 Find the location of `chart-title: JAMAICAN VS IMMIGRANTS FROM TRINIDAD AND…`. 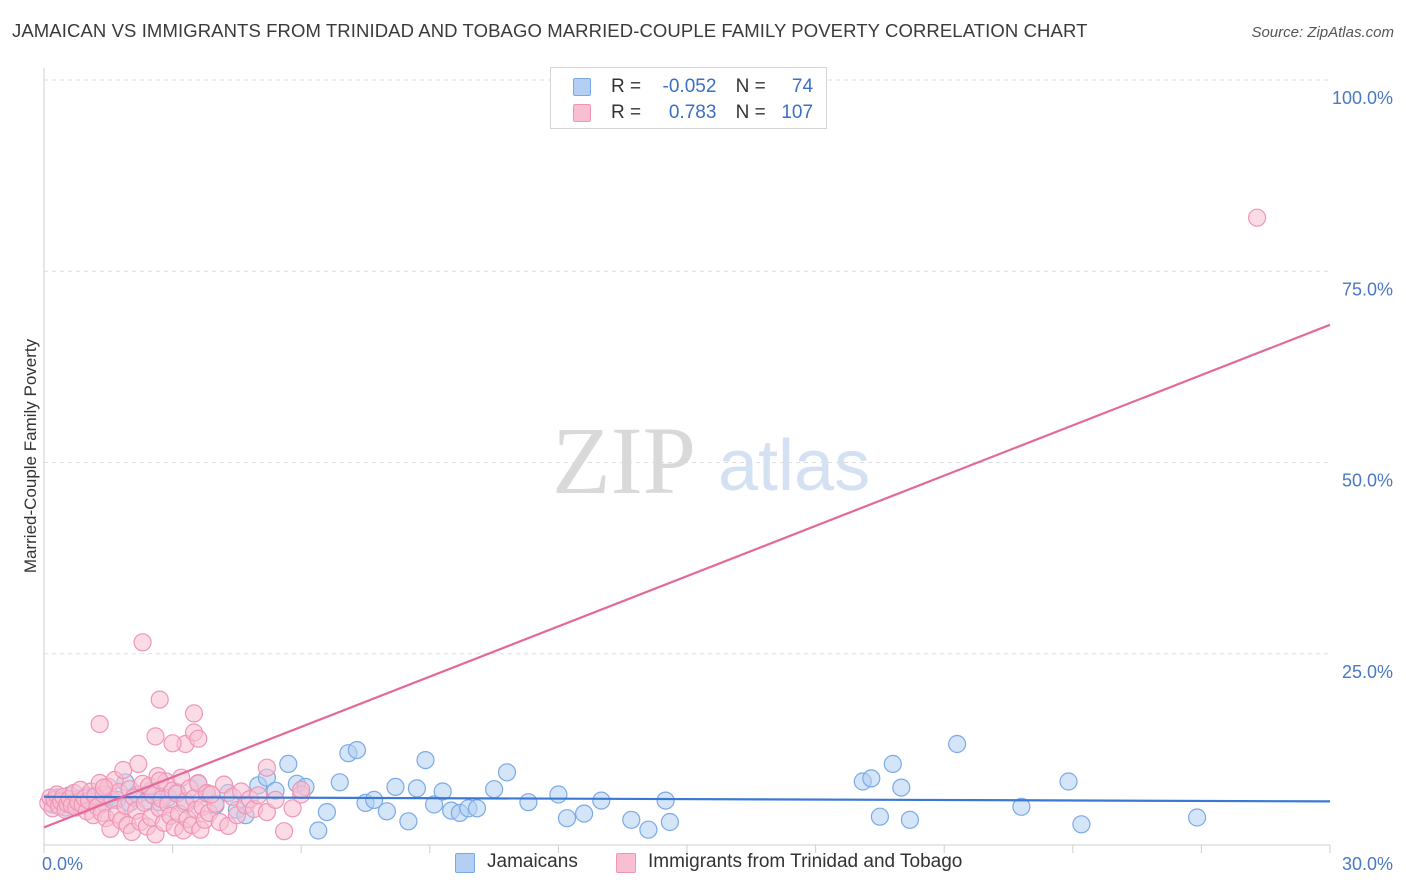

chart-title: JAMAICAN VS IMMIGRANTS FROM TRINIDAD AND… is located at coordinates (550, 30).